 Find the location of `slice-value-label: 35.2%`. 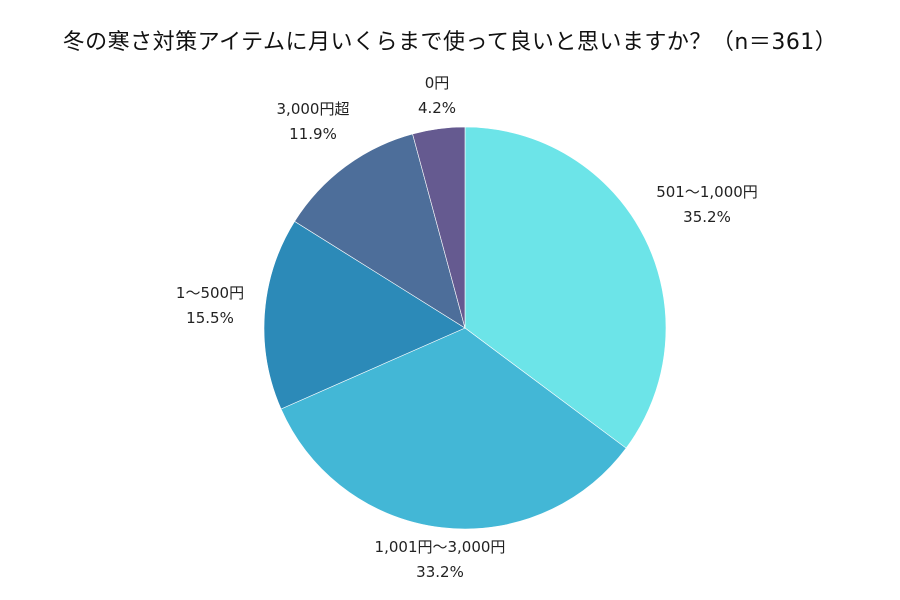

slice-value-label: 35.2% is located at coordinates (707, 217).